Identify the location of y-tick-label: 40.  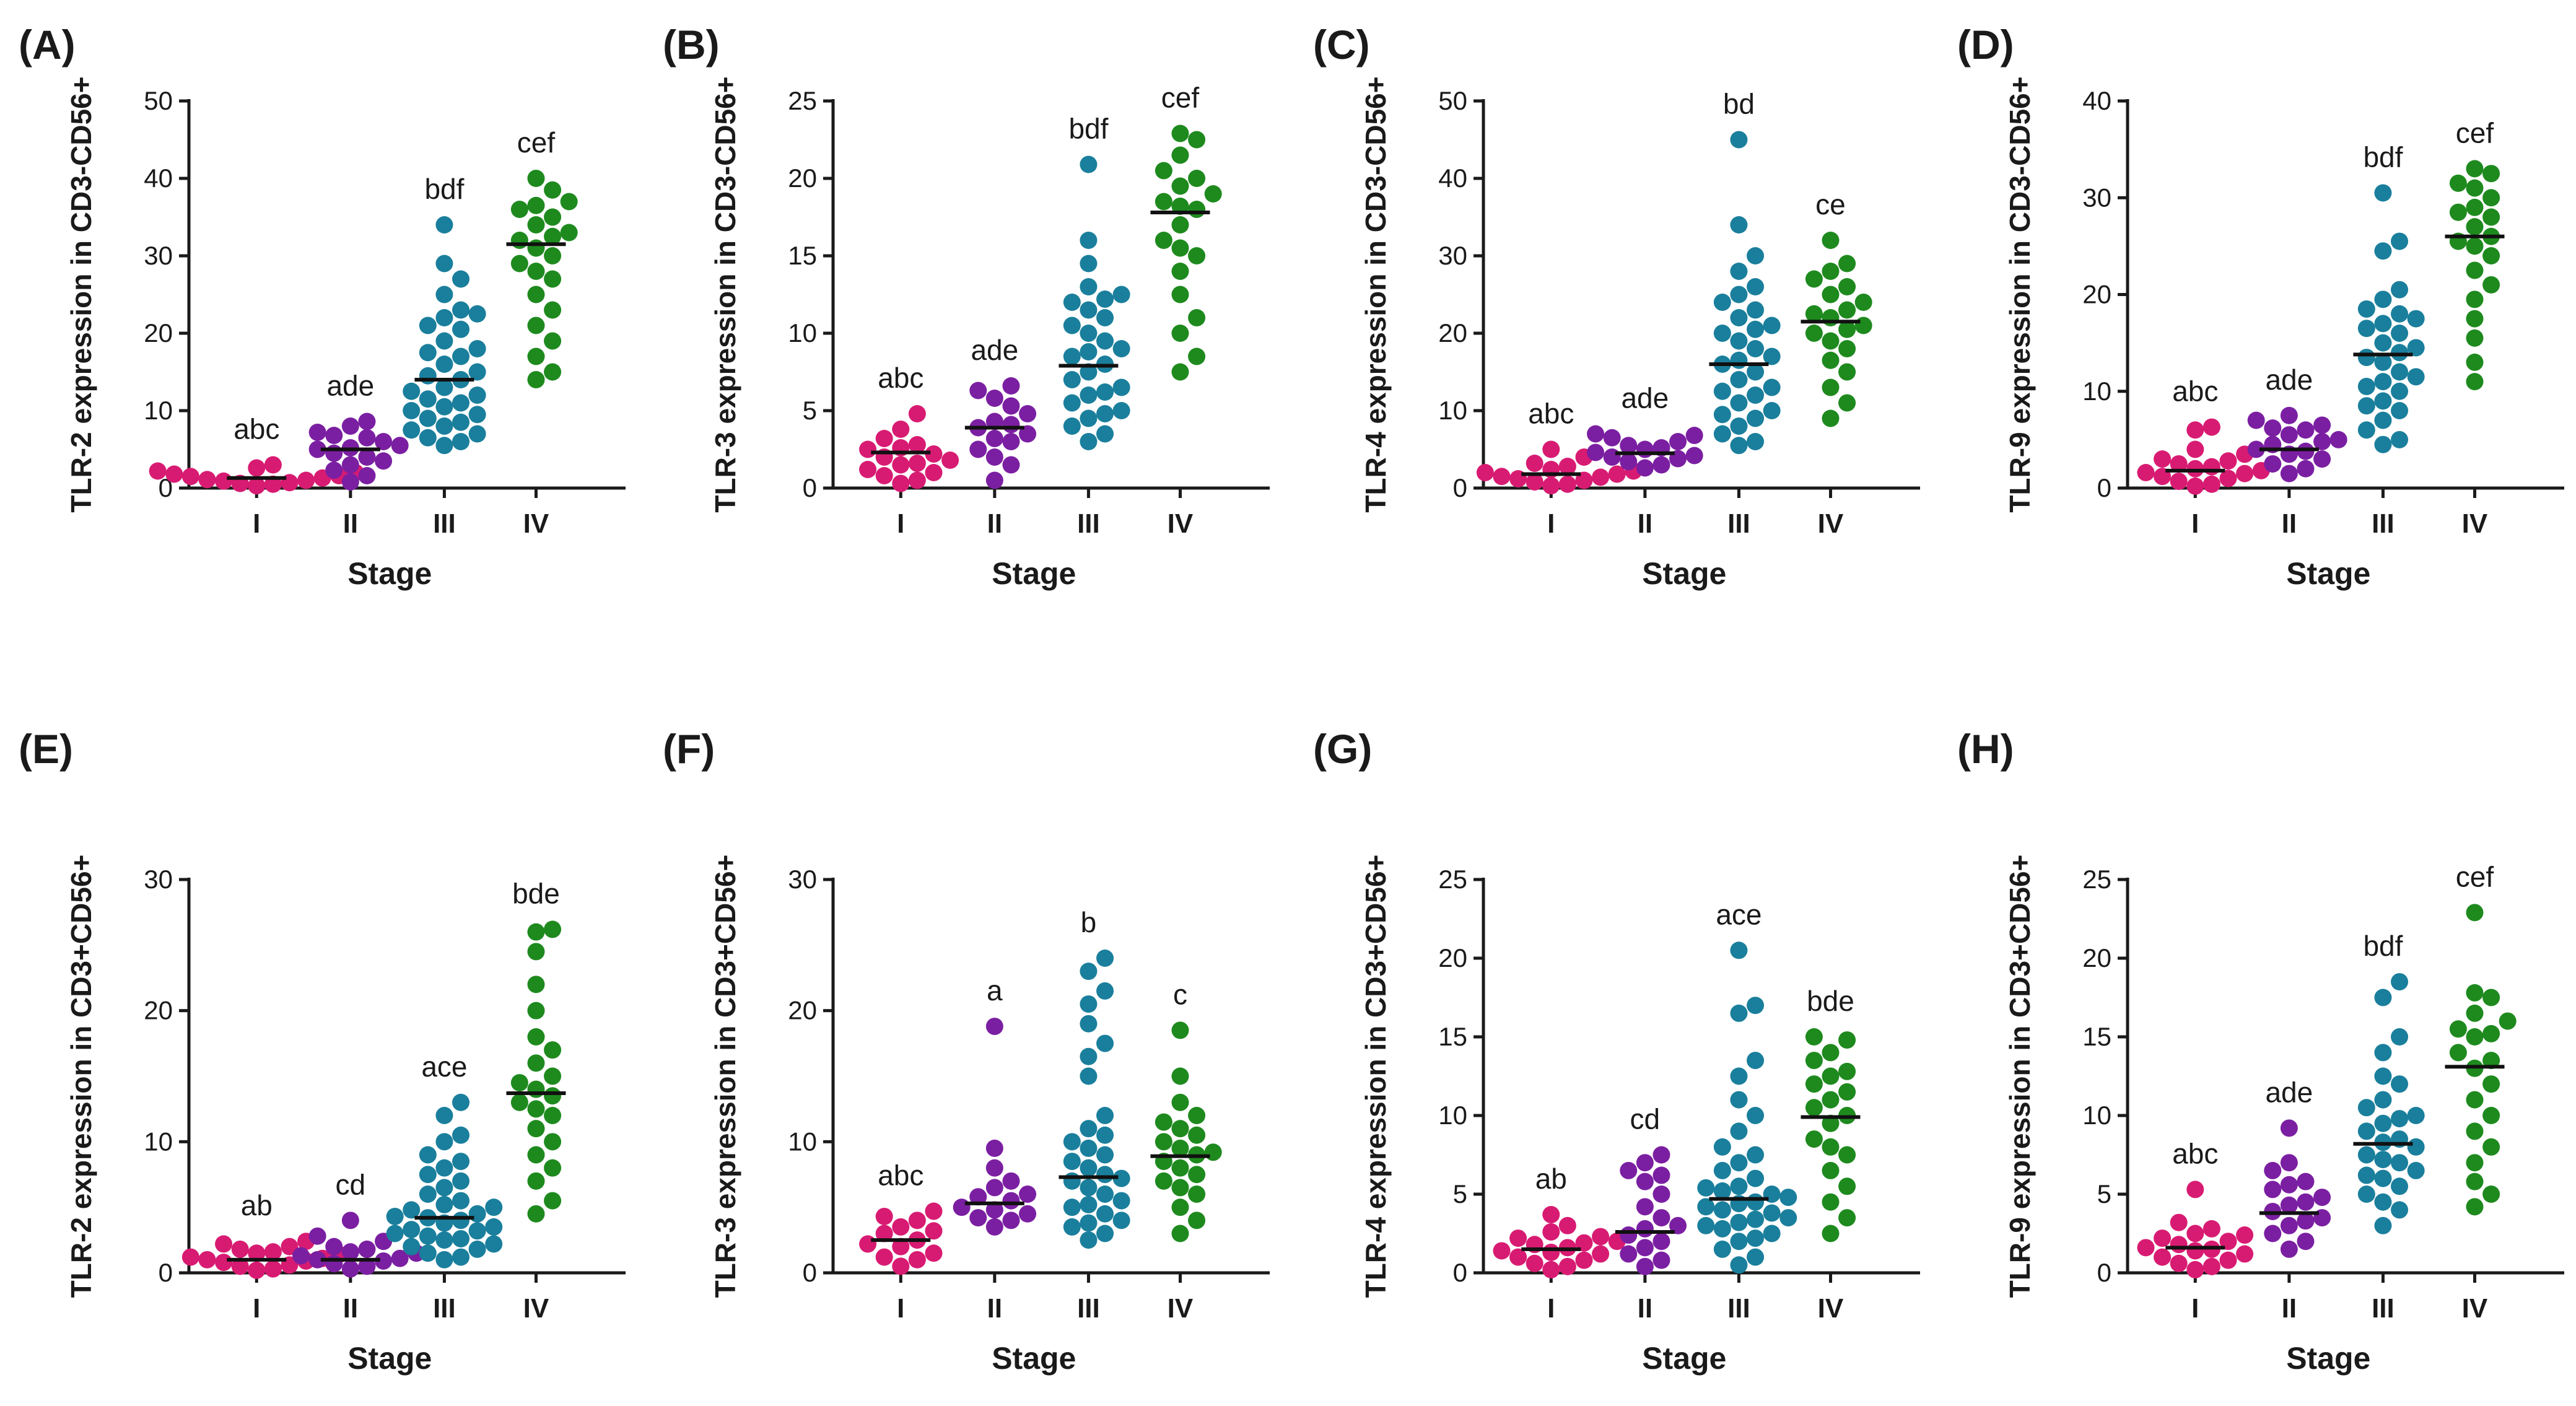
(158, 178).